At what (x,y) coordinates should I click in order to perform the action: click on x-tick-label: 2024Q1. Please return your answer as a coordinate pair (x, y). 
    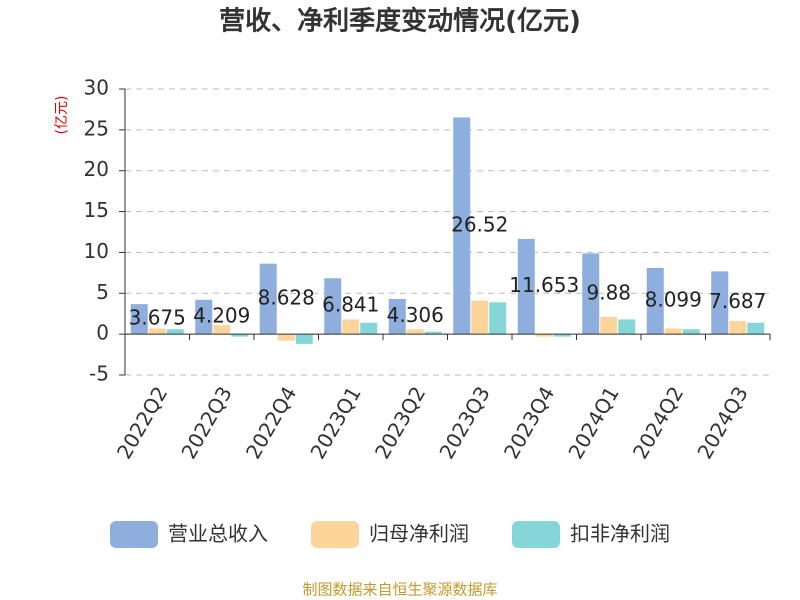
    Looking at the image, I should click on (593, 422).